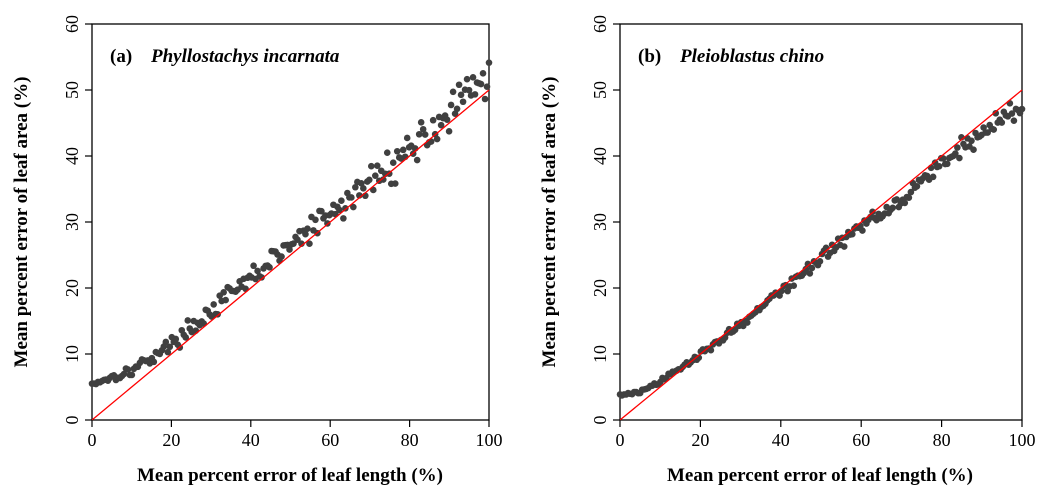  Describe the element at coordinates (121, 56) in the screenshot. I see `panel-label: (a)` at that location.